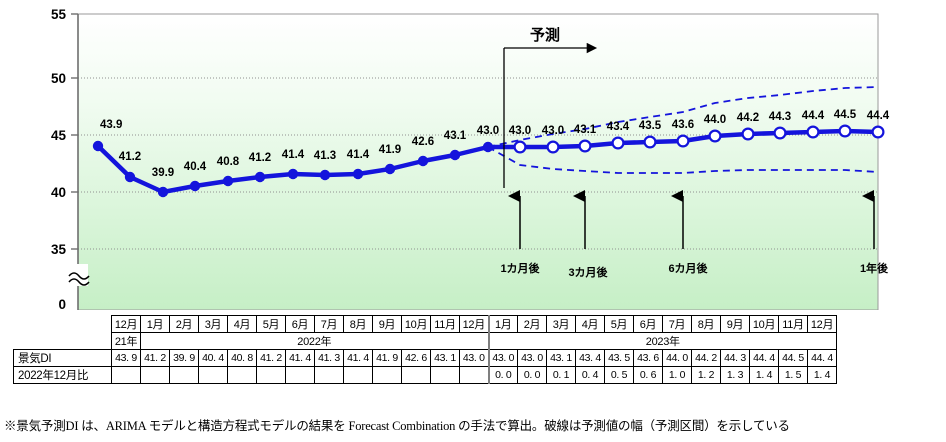 The height and width of the screenshot is (442, 946). I want to click on point-label-4: 40.8, so click(228, 162).